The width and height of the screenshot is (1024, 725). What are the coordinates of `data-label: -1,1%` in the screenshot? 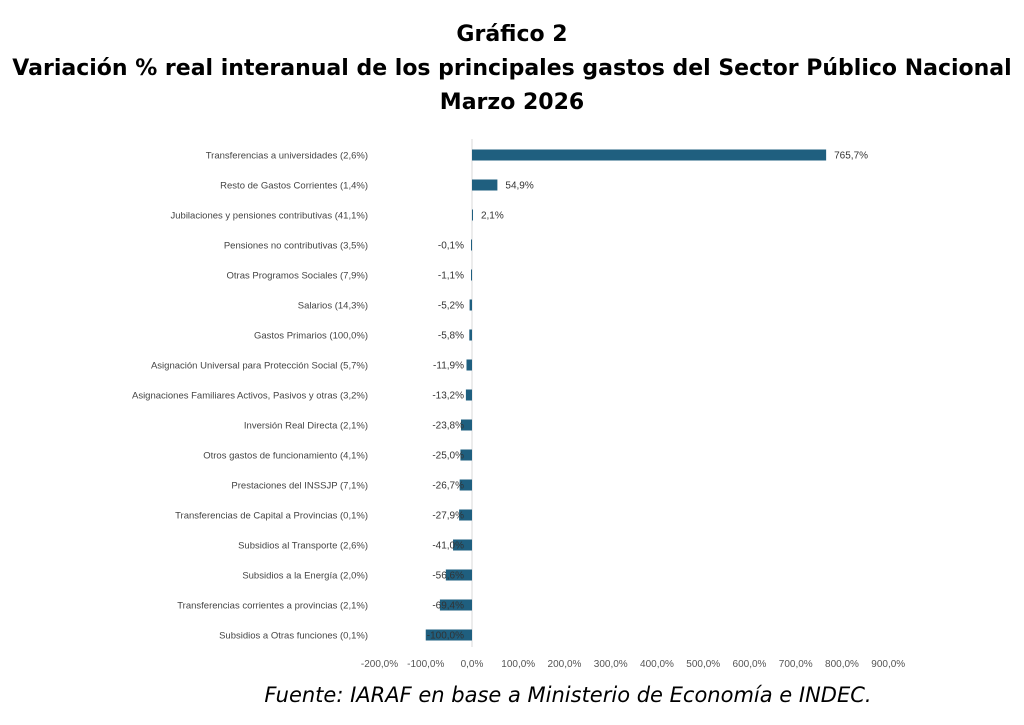 It's located at (451, 276).